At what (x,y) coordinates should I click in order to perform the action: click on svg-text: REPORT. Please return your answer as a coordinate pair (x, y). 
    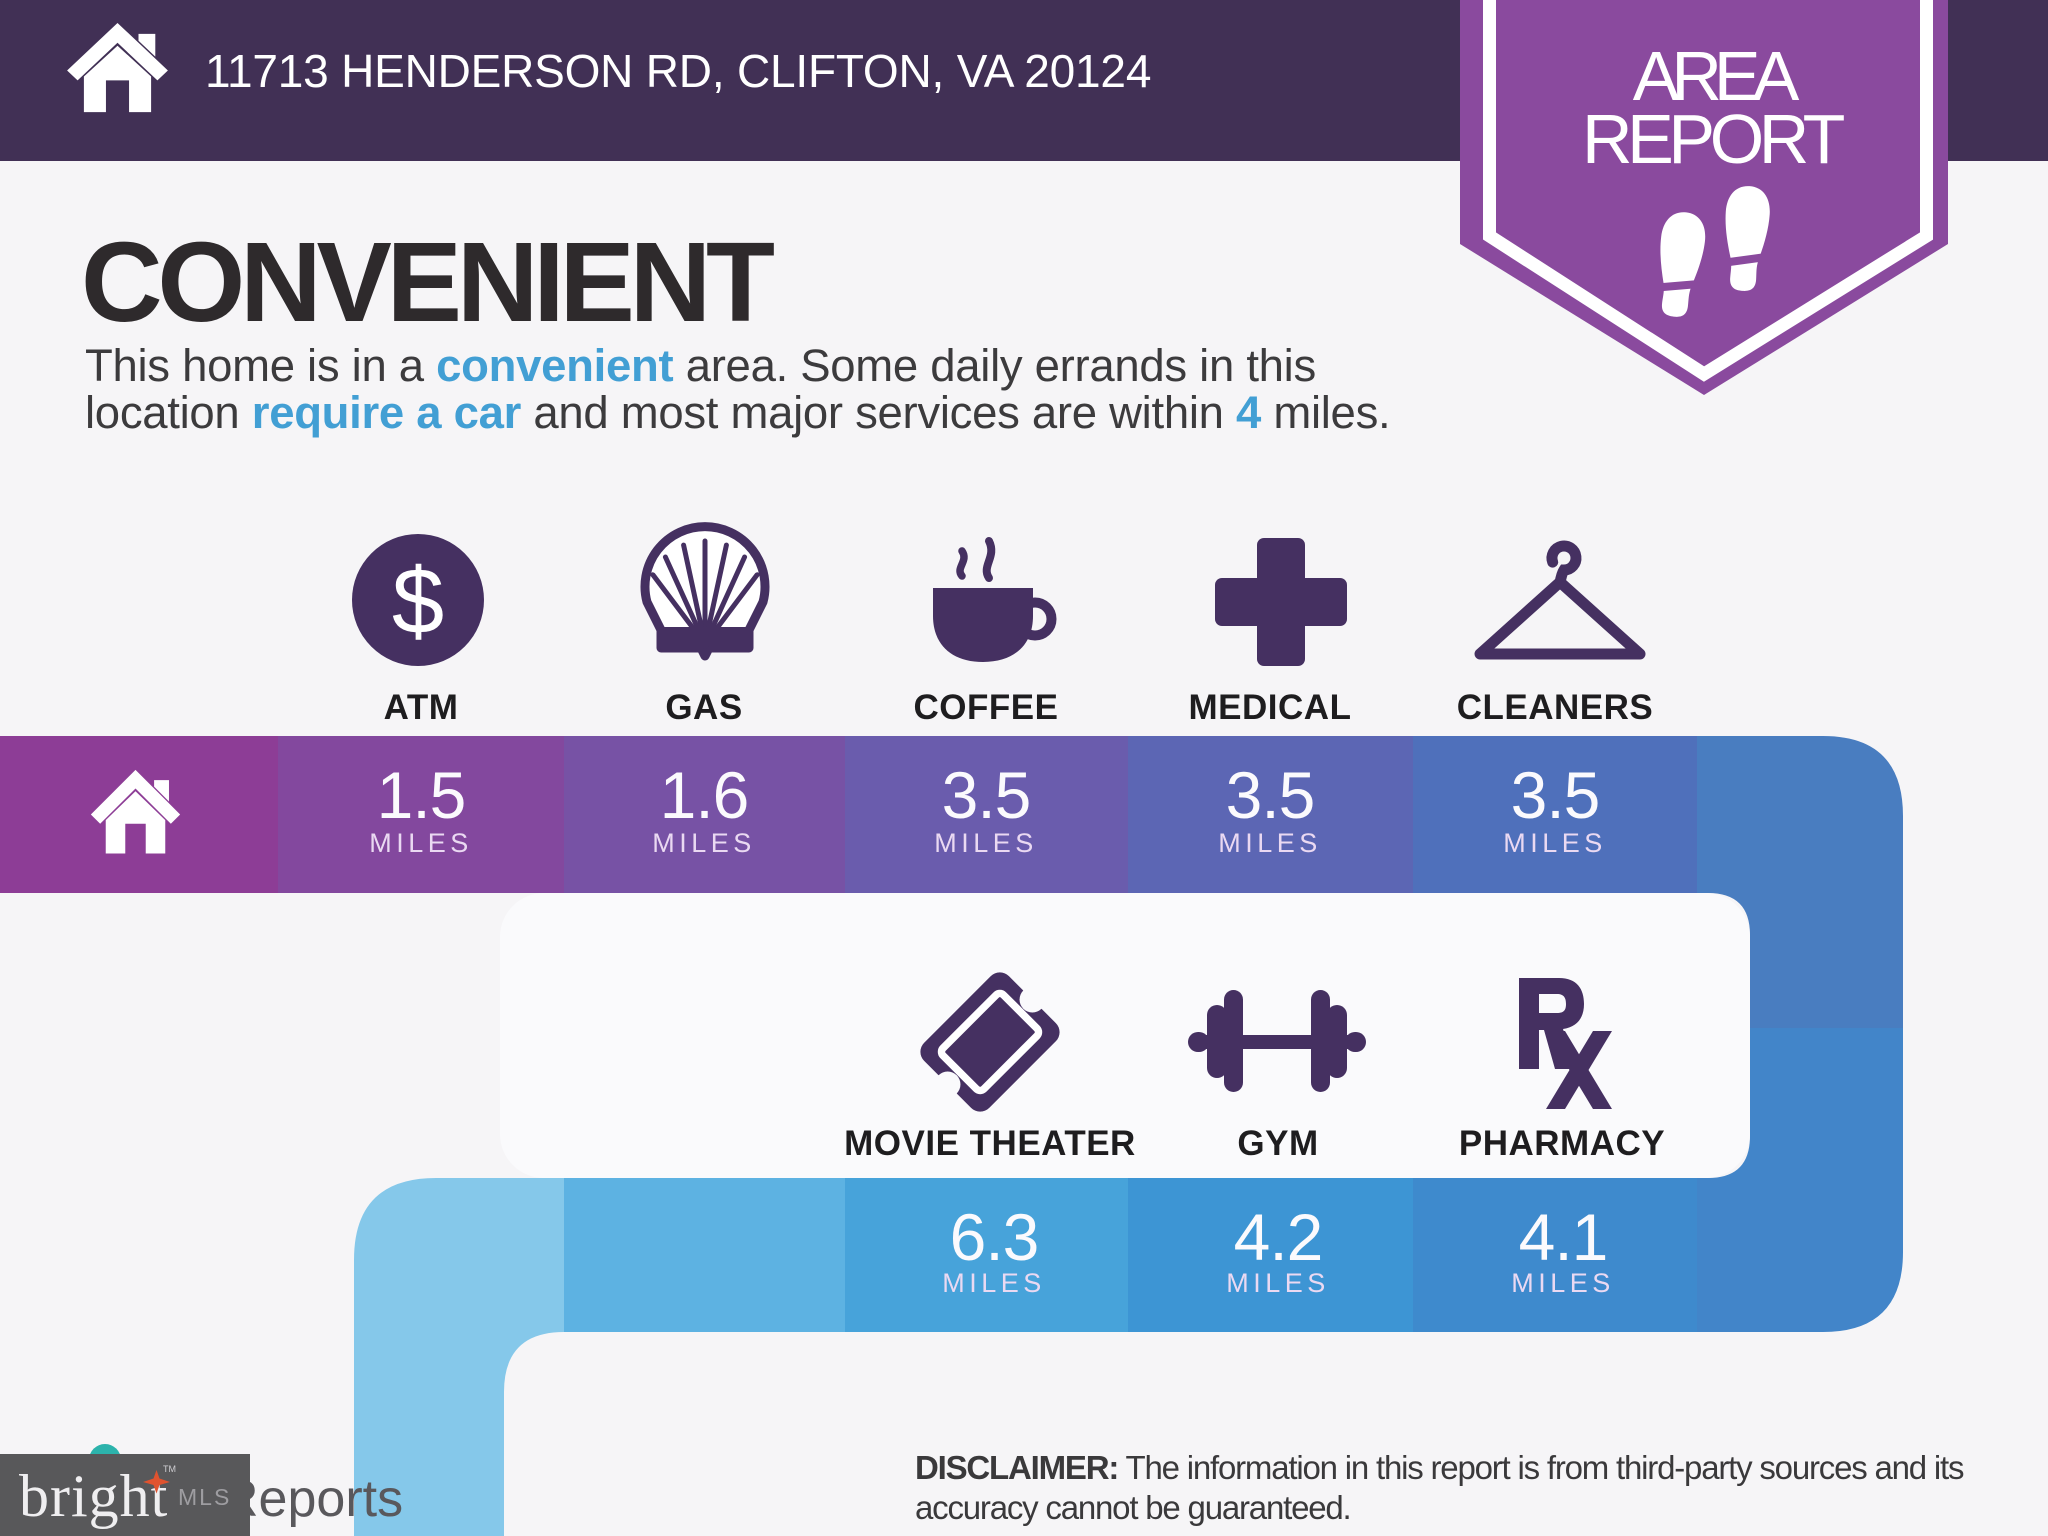
    Looking at the image, I should click on (1713, 139).